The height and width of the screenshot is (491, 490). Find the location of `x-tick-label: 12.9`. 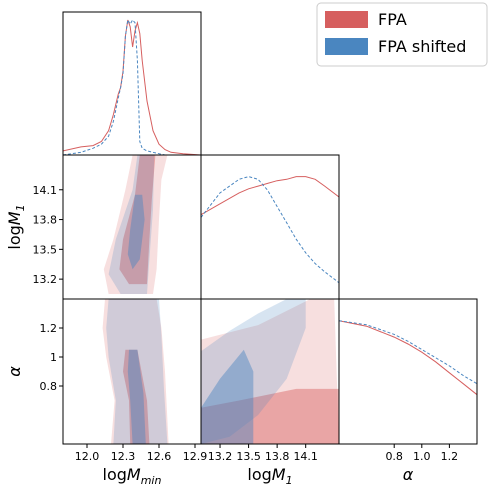

x-tick-label: 12.9 is located at coordinates (195, 456).